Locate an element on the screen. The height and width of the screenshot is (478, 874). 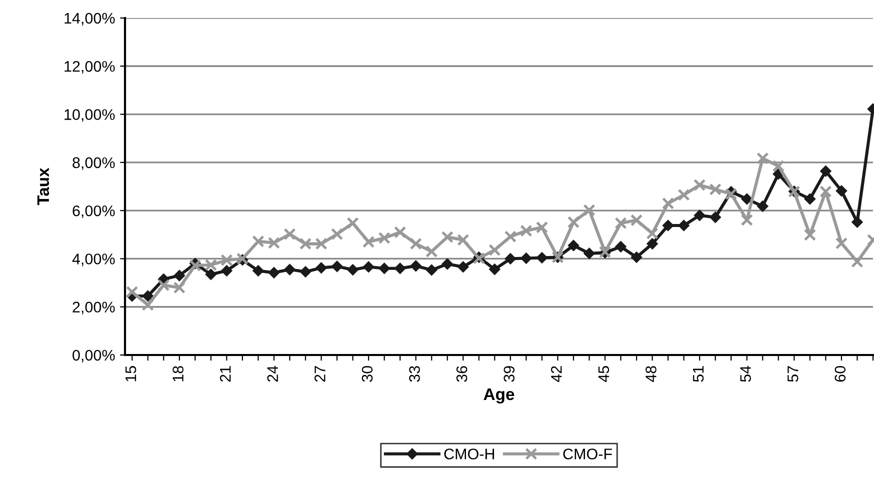
y-tick-label: 2,00% is located at coordinates (93, 308).